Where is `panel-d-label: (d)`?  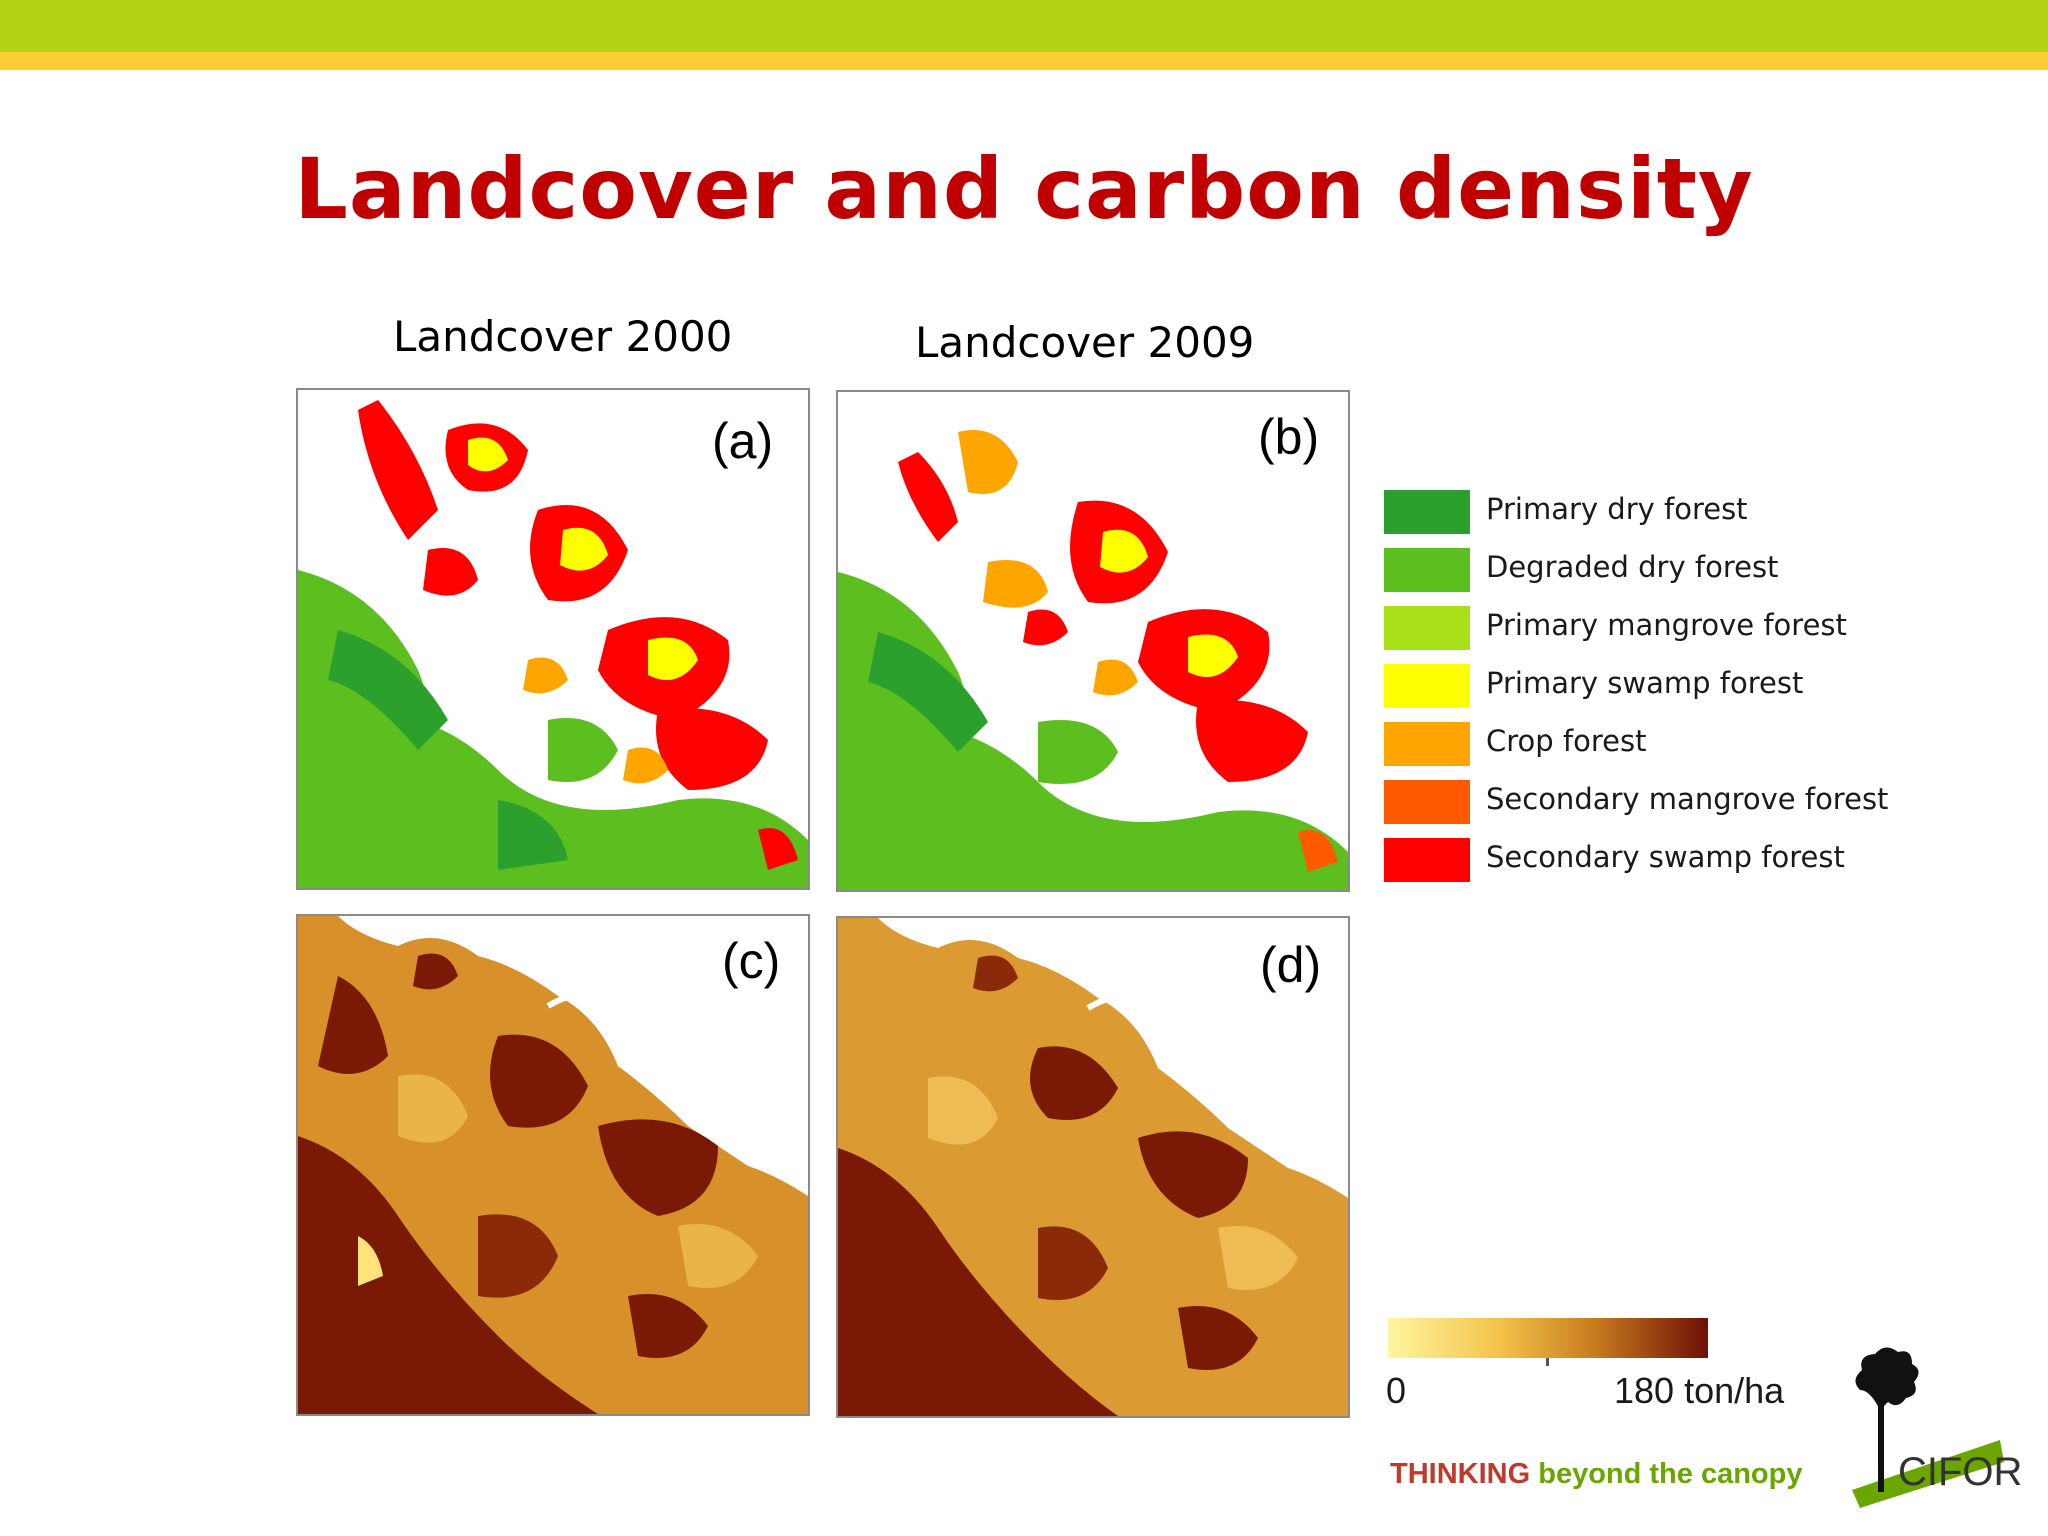
panel-d-label: (d) is located at coordinates (1291, 965).